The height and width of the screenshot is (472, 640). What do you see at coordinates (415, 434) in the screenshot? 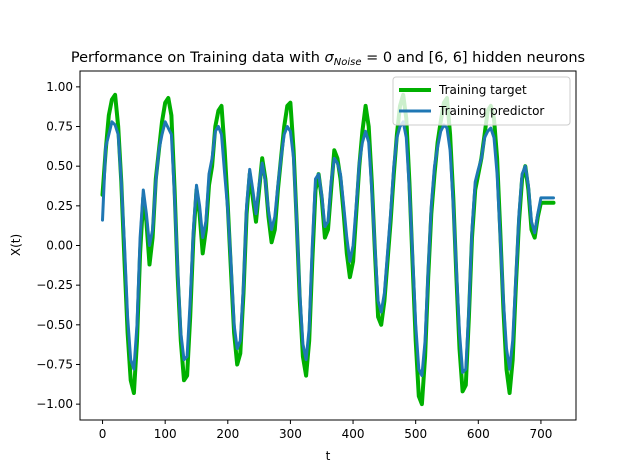
I see `x-tick-label: 500` at bounding box center [415, 434].